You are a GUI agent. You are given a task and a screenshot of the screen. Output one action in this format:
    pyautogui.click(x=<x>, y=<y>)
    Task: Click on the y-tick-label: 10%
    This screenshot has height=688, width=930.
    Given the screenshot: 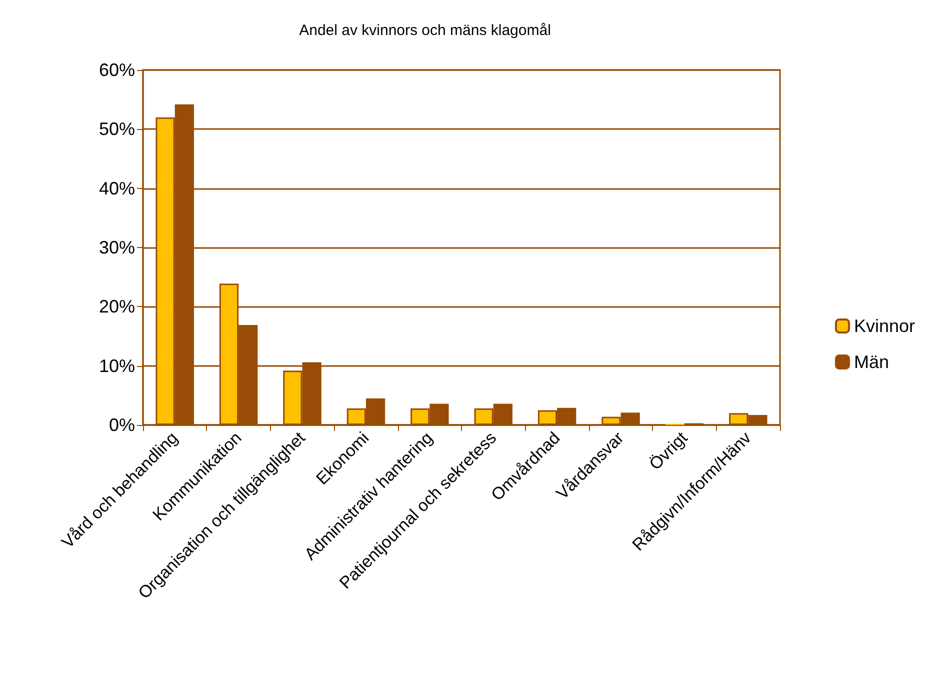 What is the action you would take?
    pyautogui.click(x=116, y=366)
    